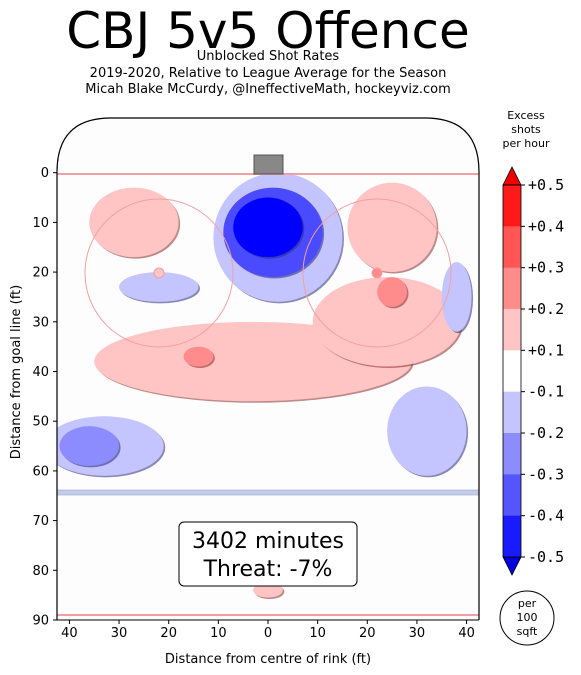 The height and width of the screenshot is (675, 581). Describe the element at coordinates (40, 273) in the screenshot. I see `y-tick-label: 20` at that location.